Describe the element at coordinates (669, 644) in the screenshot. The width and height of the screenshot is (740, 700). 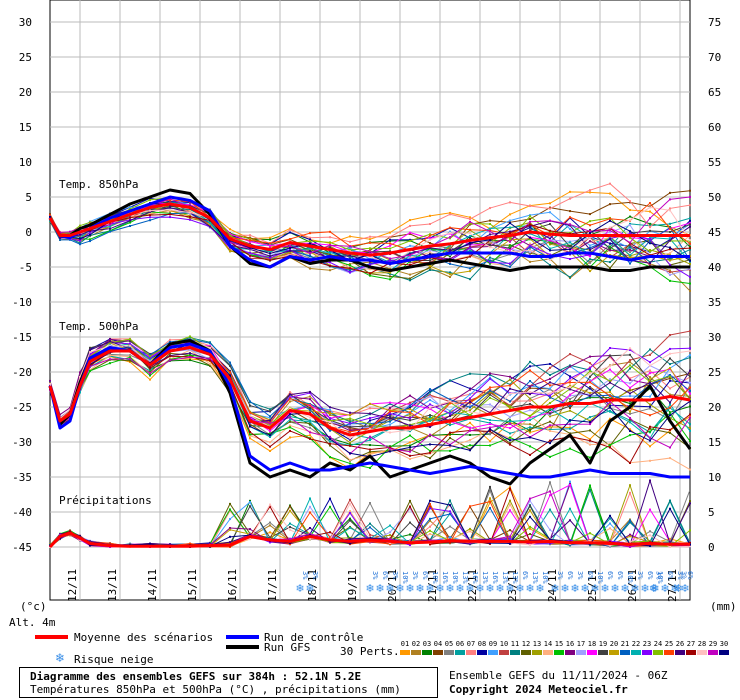
I see `legend-pert-number: 25` at that location.